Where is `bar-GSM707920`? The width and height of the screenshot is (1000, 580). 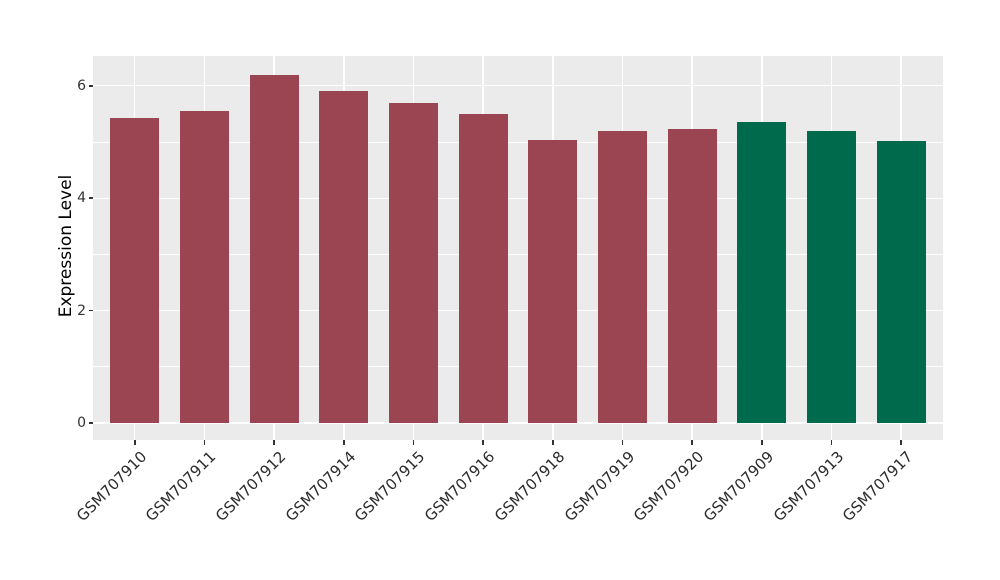 bar-GSM707920 is located at coordinates (692, 275).